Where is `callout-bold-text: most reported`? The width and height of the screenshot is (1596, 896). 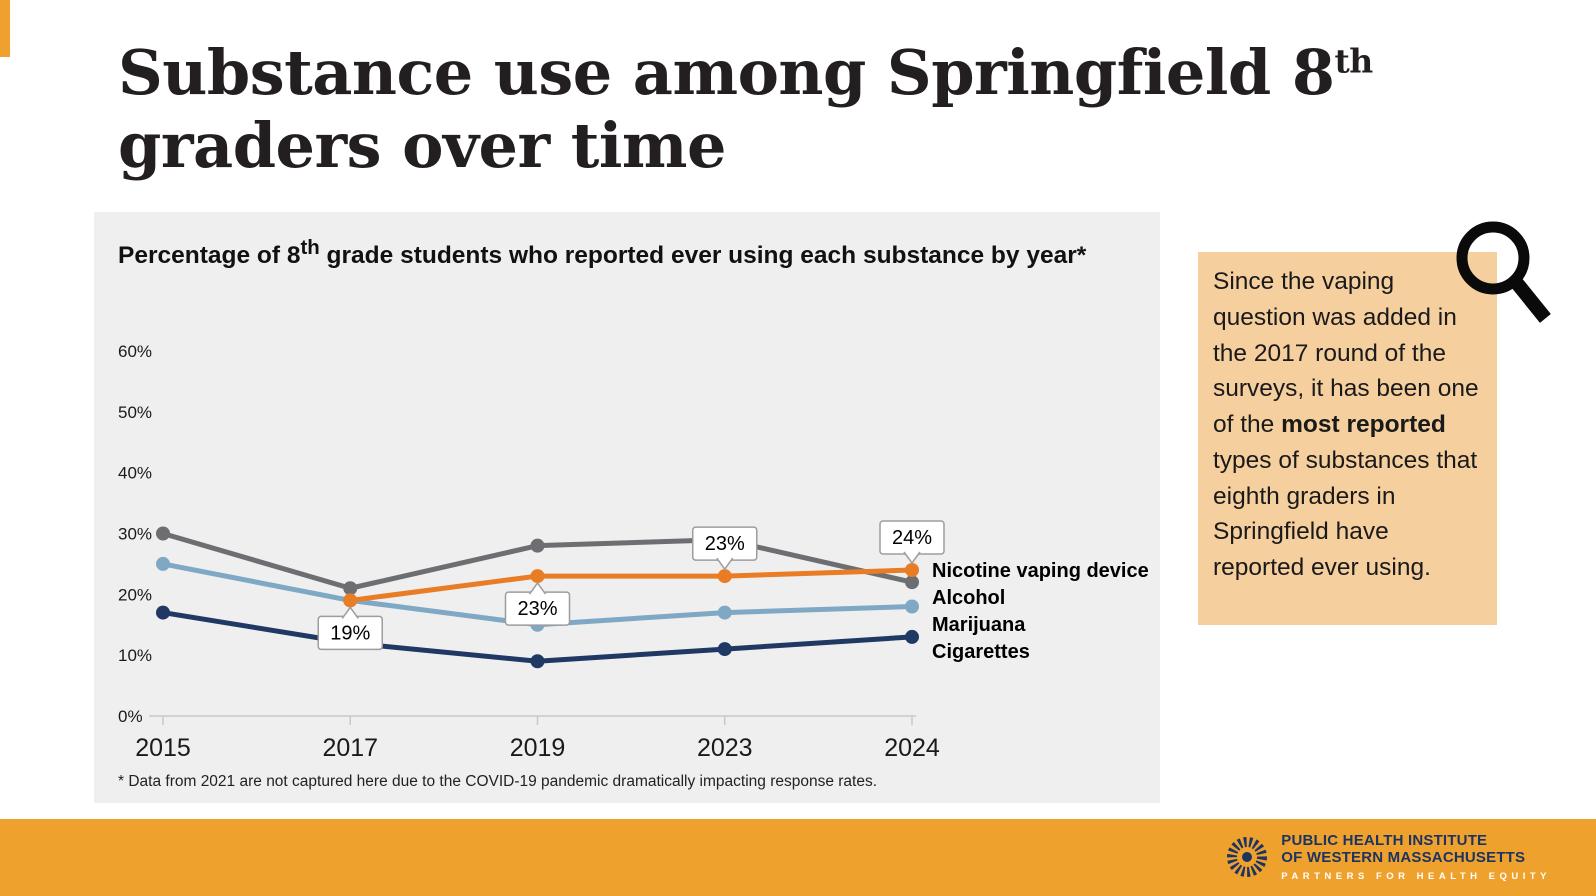 callout-bold-text: most reported is located at coordinates (1363, 425).